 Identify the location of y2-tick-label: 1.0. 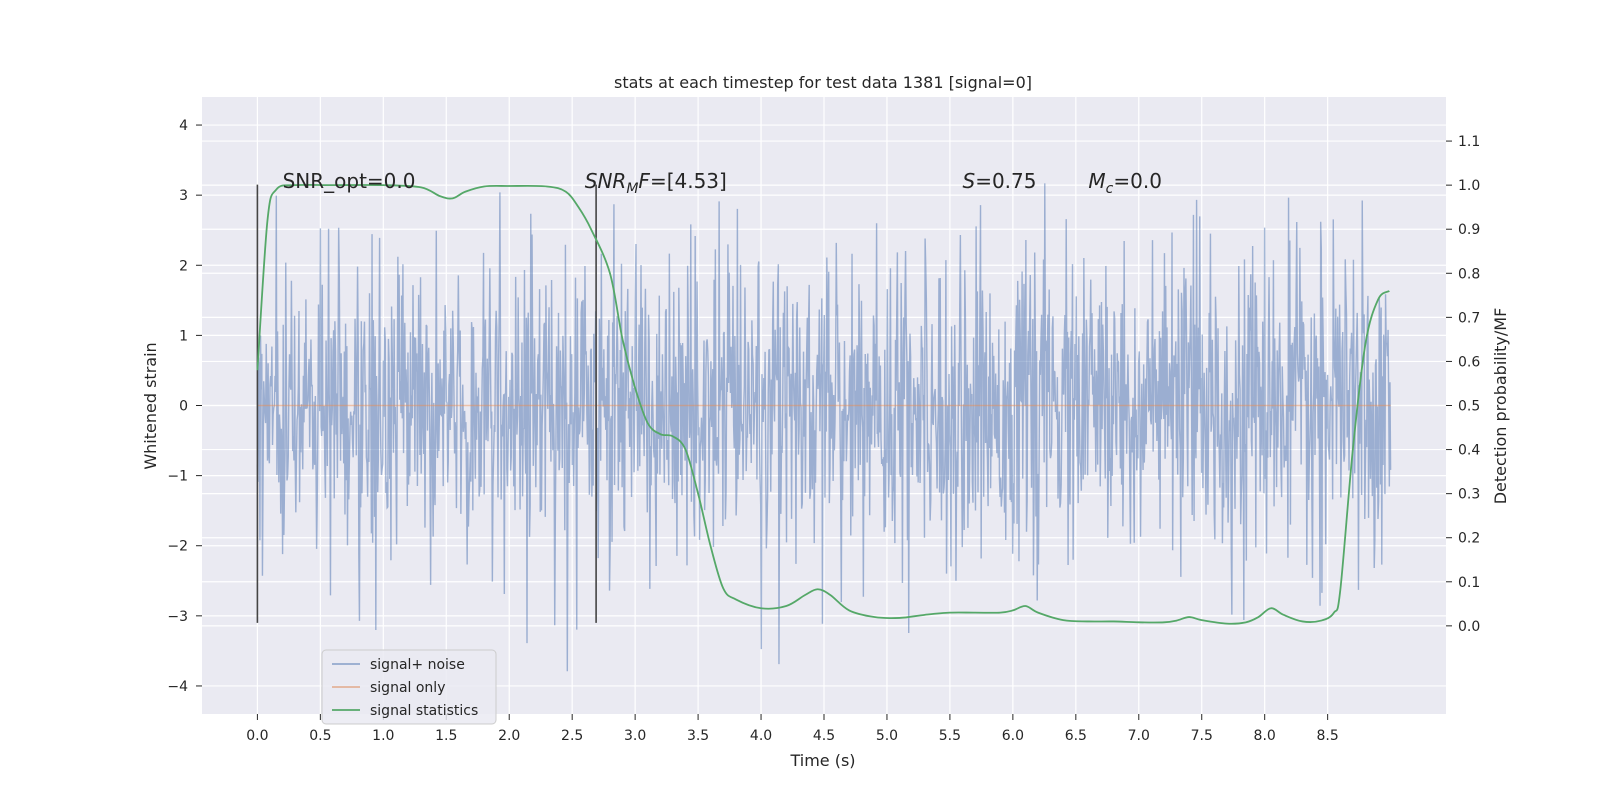
(1469, 186).